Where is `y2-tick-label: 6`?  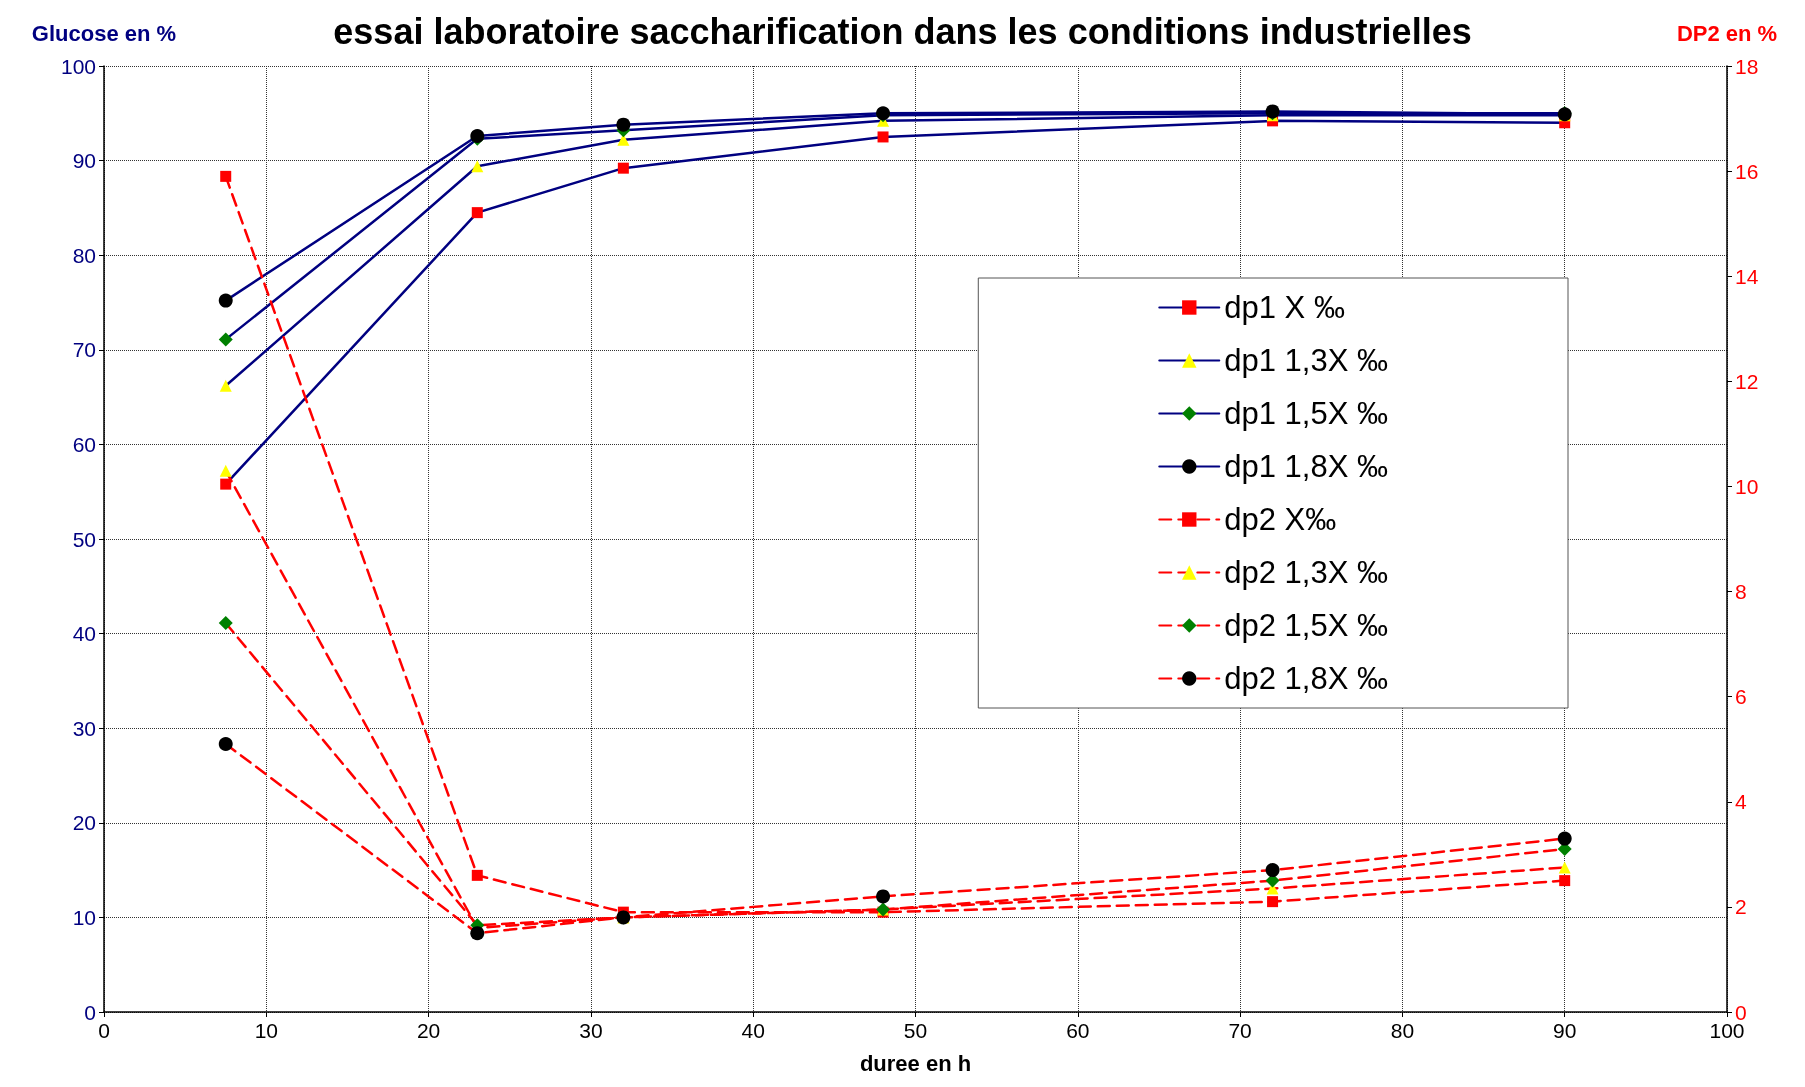
y2-tick-label: 6 is located at coordinates (1741, 697).